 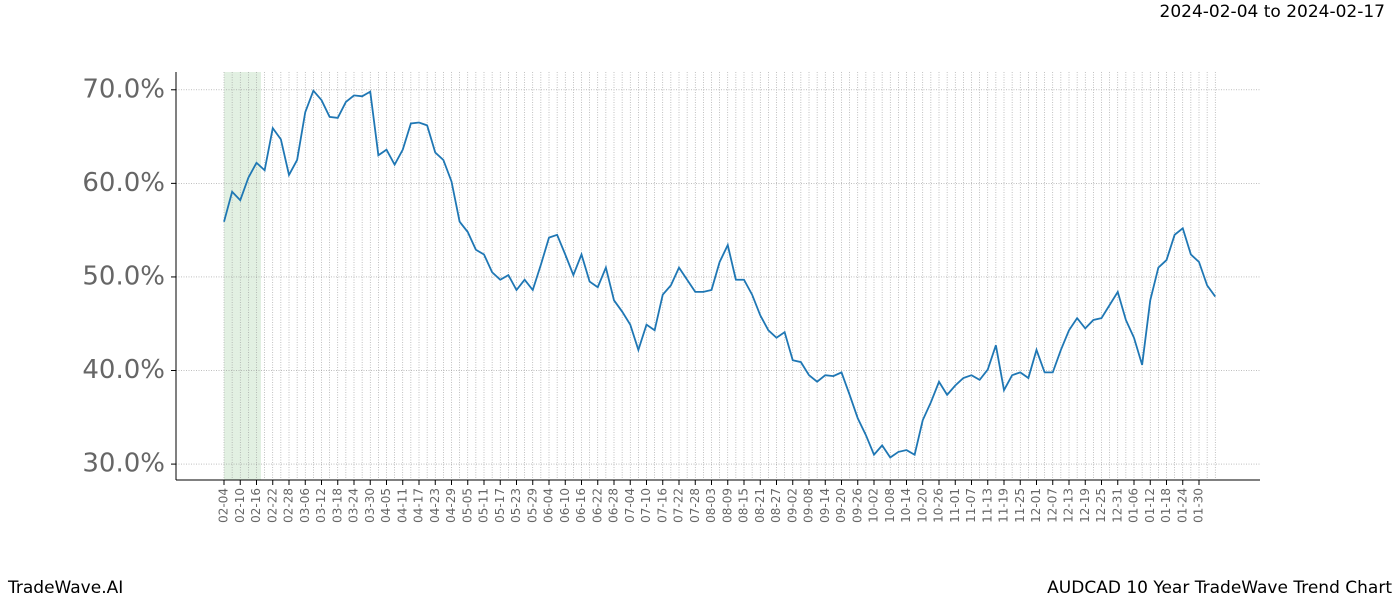 I want to click on x-tick-label: 07-22, so click(x=679, y=505).